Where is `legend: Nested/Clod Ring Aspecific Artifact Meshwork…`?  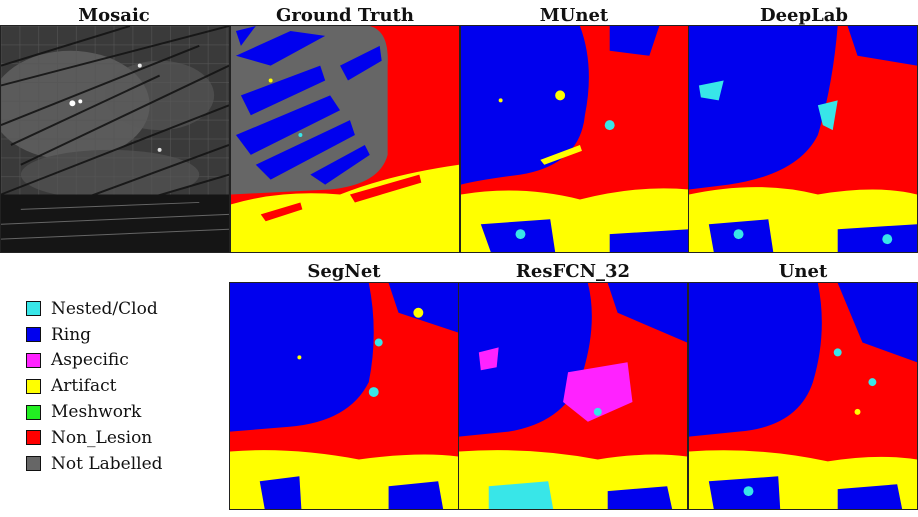
legend: Nested/Clod Ring Aspecific Artifact Meshwork… is located at coordinates (94, 386).